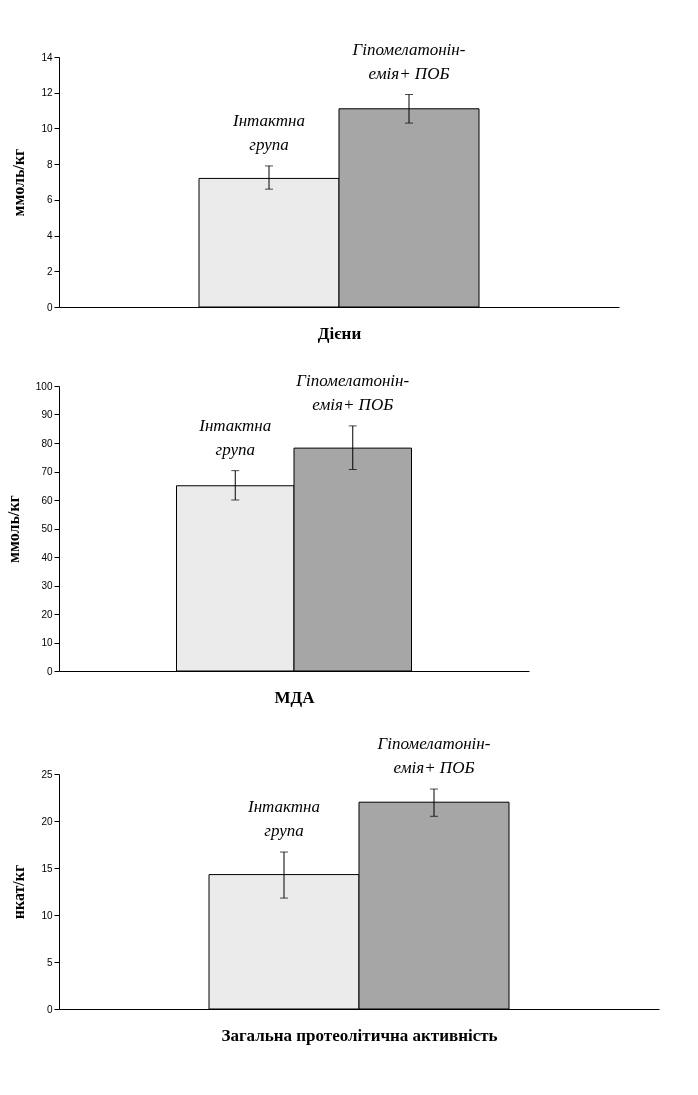 The height and width of the screenshot is (1095, 698). I want to click on y-tick-label: 6, so click(49, 200).